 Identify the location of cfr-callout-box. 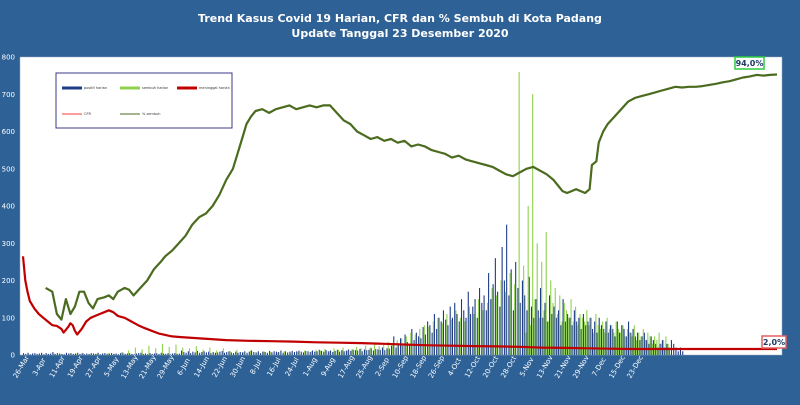
(774, 342).